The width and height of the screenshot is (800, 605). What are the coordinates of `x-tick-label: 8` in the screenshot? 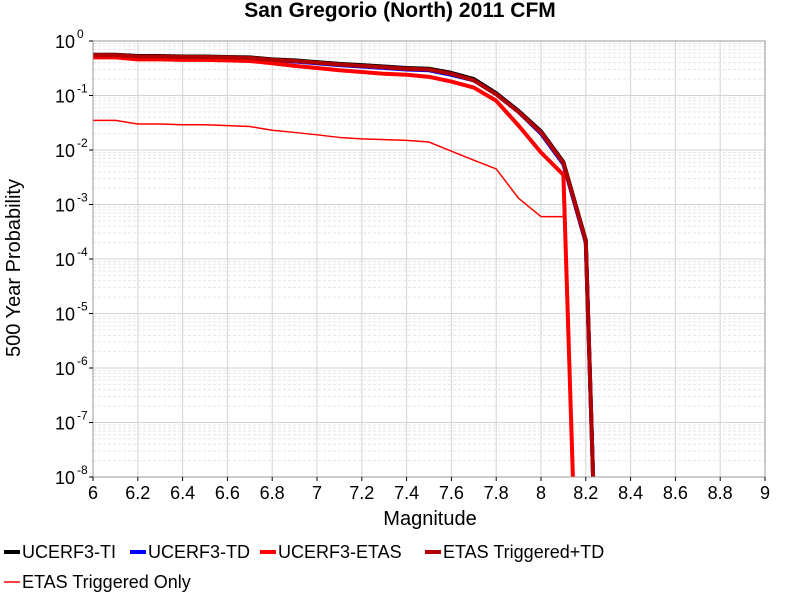 It's located at (541, 493).